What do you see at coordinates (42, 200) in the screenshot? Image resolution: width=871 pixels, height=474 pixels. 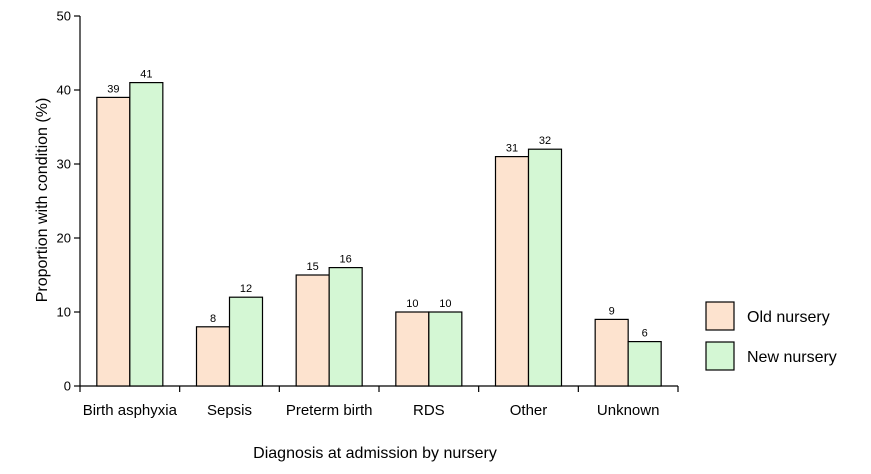 I see `y-axis-title: Proportion with condition (%)` at bounding box center [42, 200].